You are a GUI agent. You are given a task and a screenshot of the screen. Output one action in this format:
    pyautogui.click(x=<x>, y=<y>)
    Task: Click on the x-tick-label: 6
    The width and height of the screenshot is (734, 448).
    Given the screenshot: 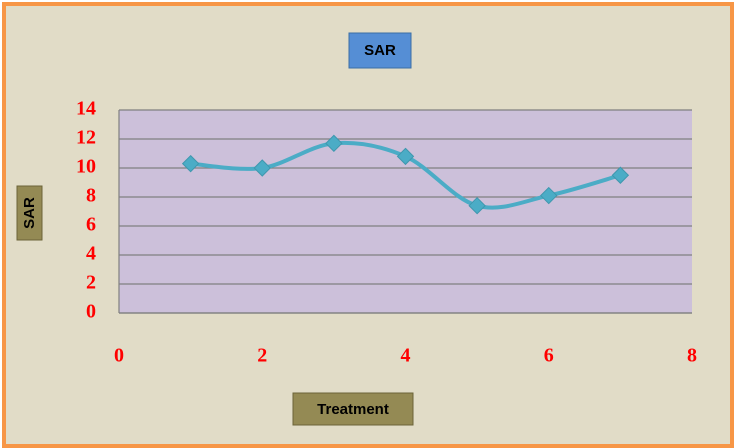 What is the action you would take?
    pyautogui.click(x=549, y=356)
    